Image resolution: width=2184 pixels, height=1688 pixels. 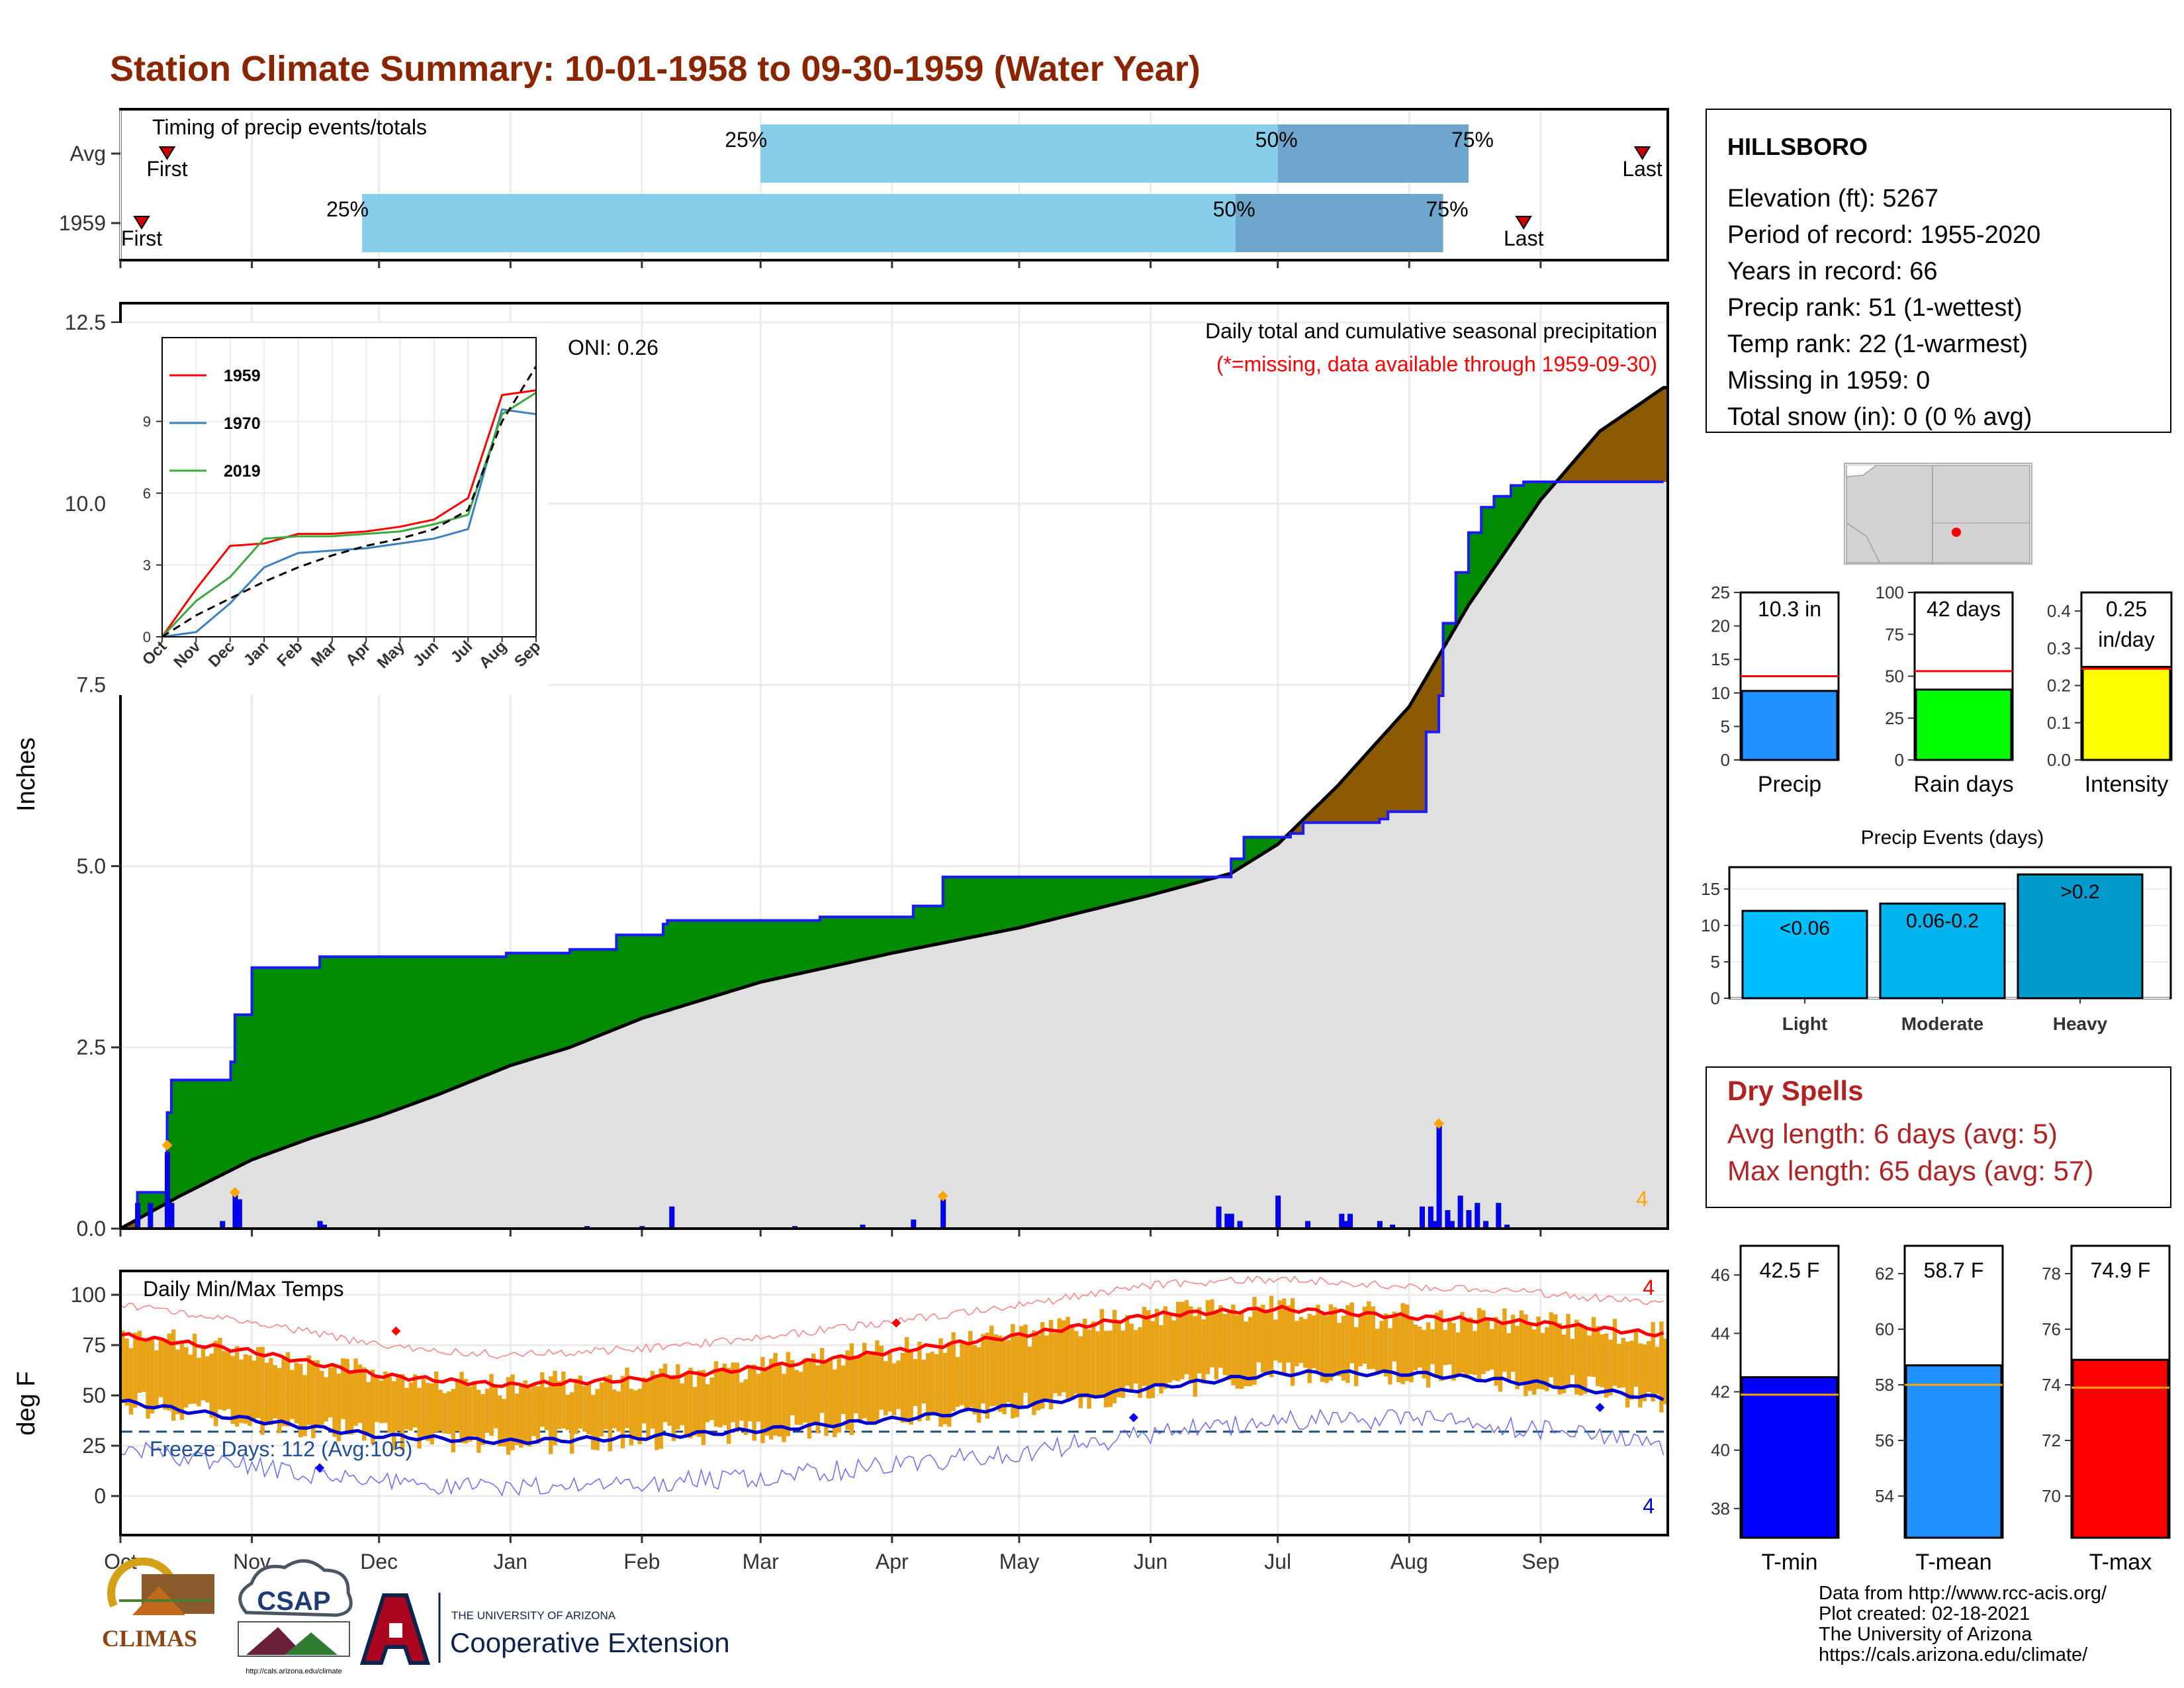 What do you see at coordinates (294, 1671) in the screenshot?
I see `csap-url: http://cals.arizona.edu/climate` at bounding box center [294, 1671].